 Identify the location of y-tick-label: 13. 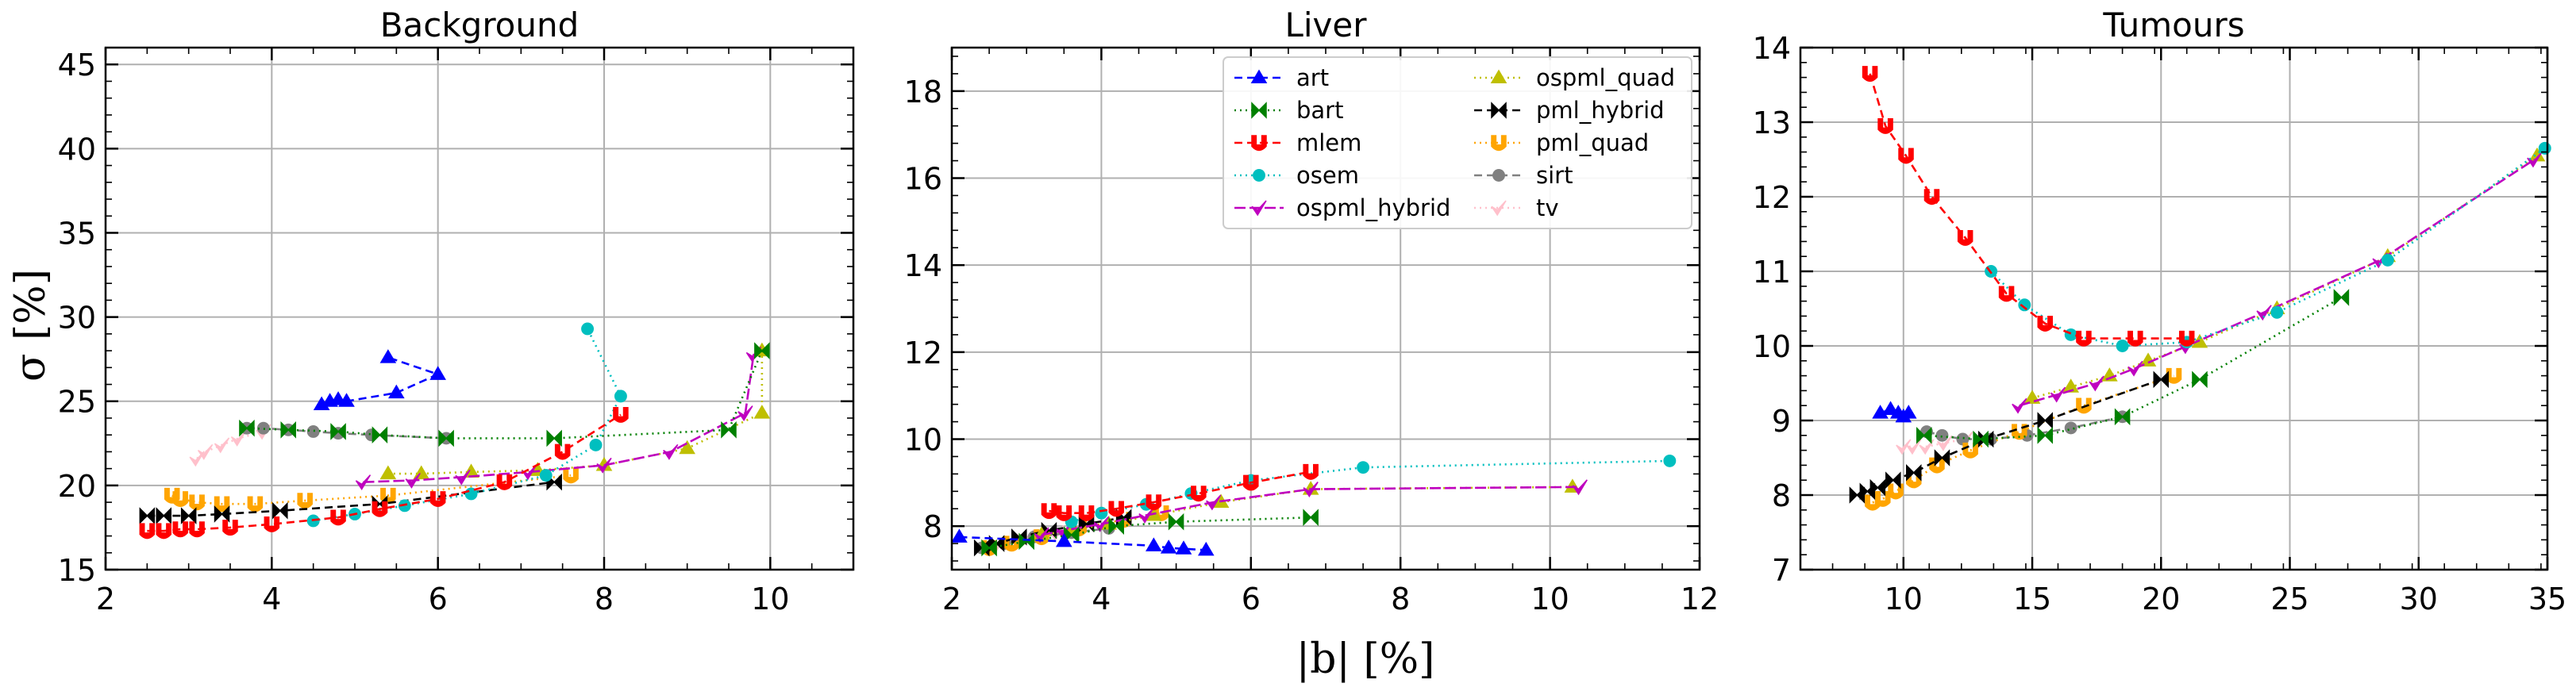
(1772, 123).